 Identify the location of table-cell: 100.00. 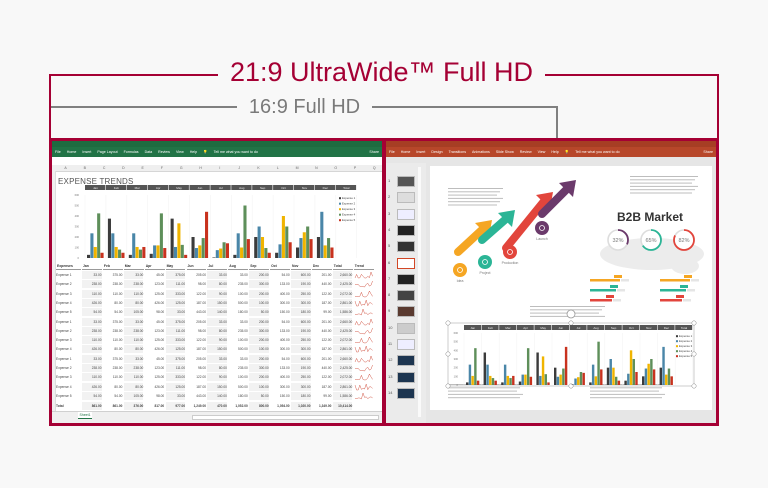
(259, 349).